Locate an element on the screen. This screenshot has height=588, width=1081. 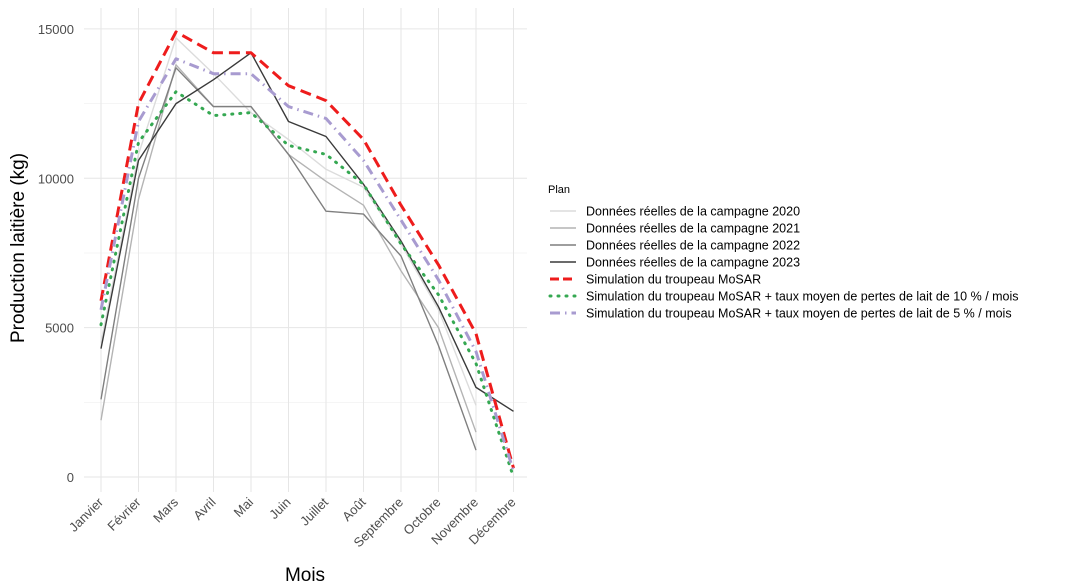
x-axis-title: Mois is located at coordinates (305, 575).